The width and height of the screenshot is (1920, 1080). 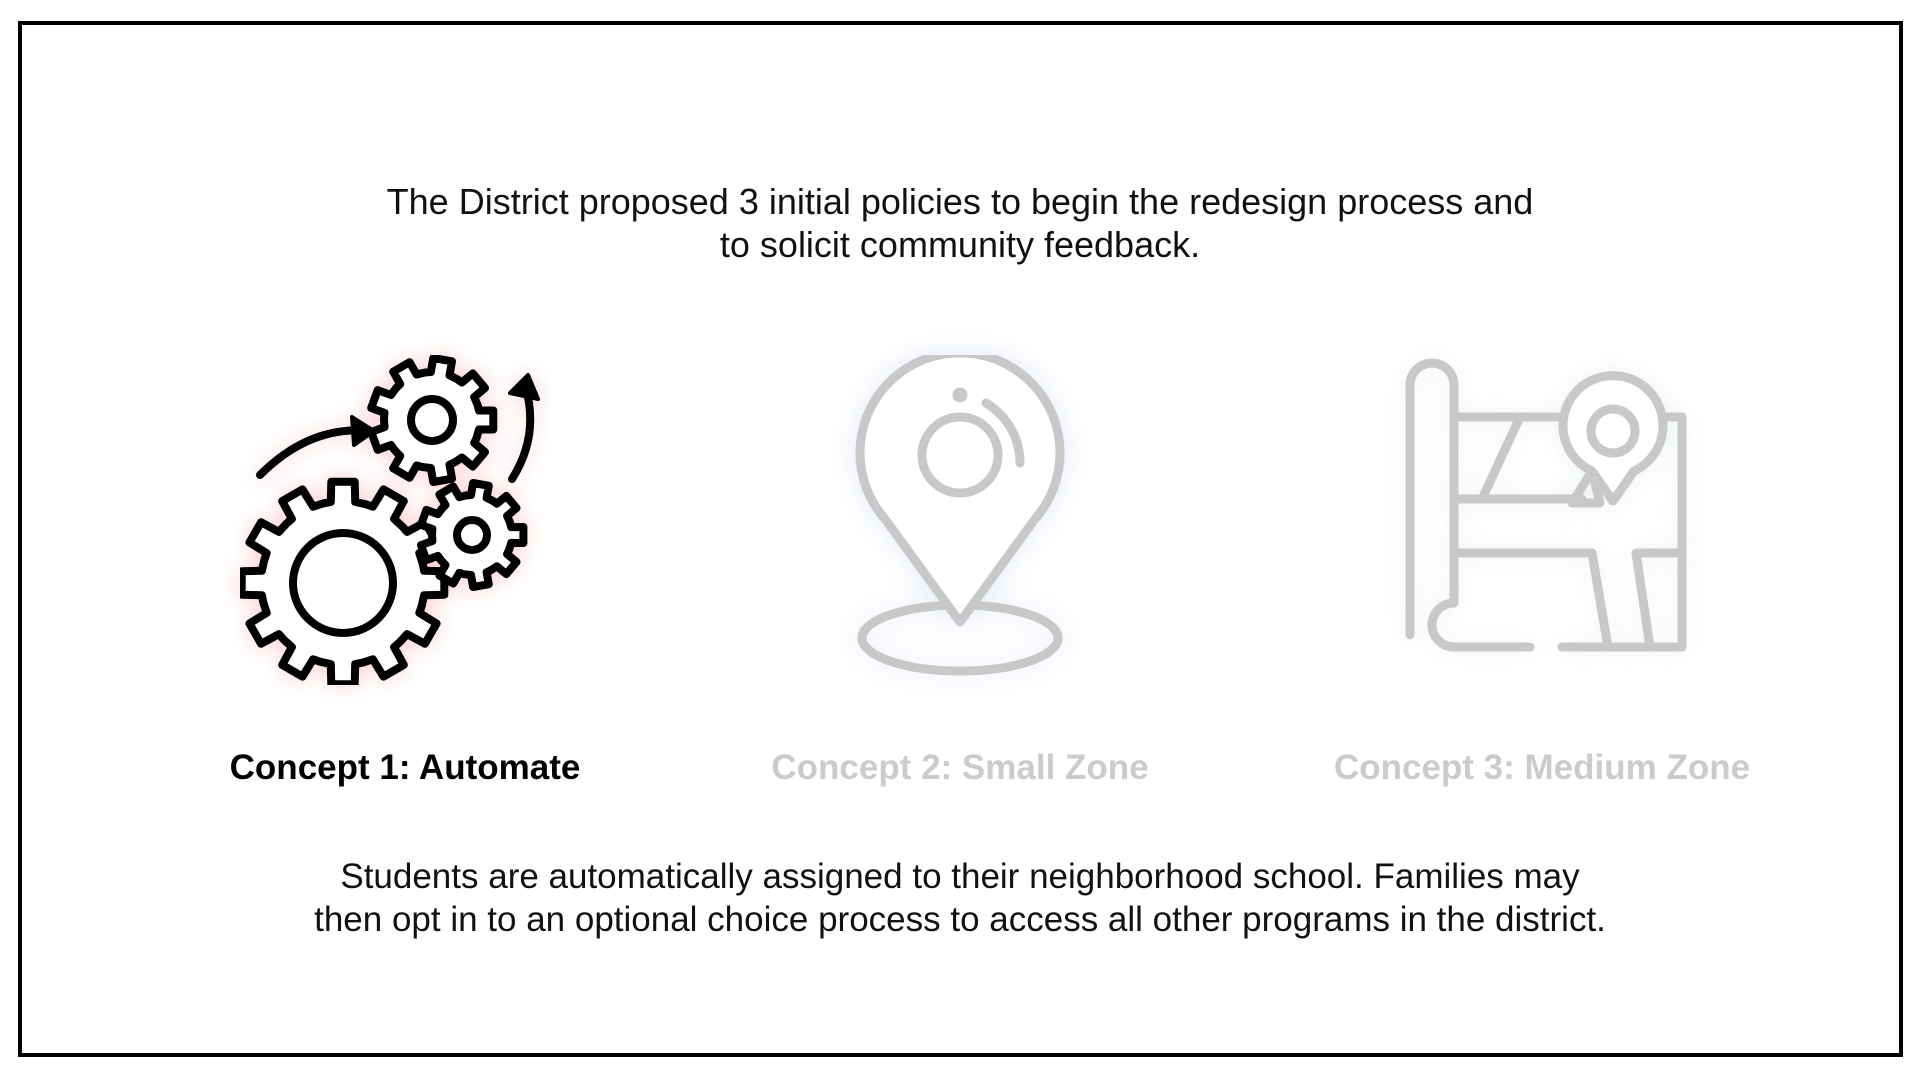 I want to click on concept-1-icon-wrap, so click(x=405, y=520).